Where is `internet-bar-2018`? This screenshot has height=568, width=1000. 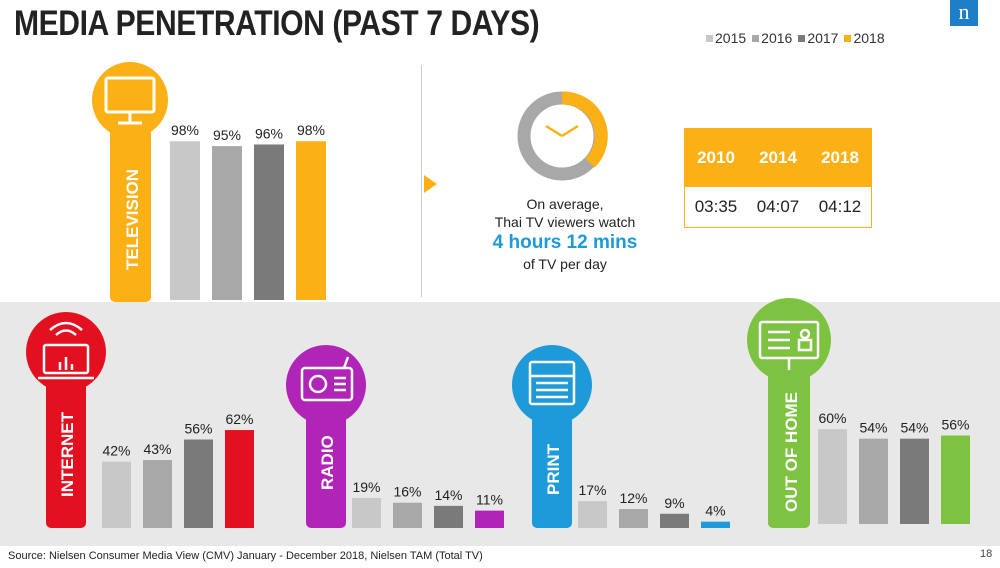
internet-bar-2018 is located at coordinates (239, 479).